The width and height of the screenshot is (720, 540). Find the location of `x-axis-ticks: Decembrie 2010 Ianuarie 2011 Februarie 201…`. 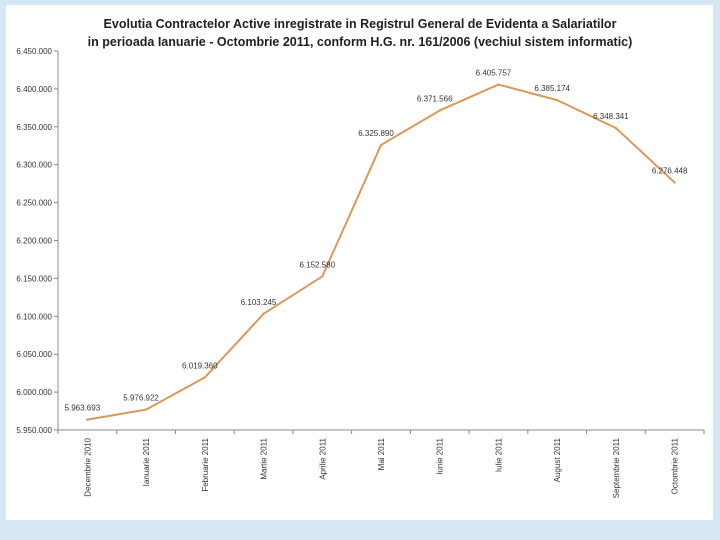

x-axis-ticks: Decembrie 2010 Ianuarie 2011 Februarie 201… is located at coordinates (381, 464).